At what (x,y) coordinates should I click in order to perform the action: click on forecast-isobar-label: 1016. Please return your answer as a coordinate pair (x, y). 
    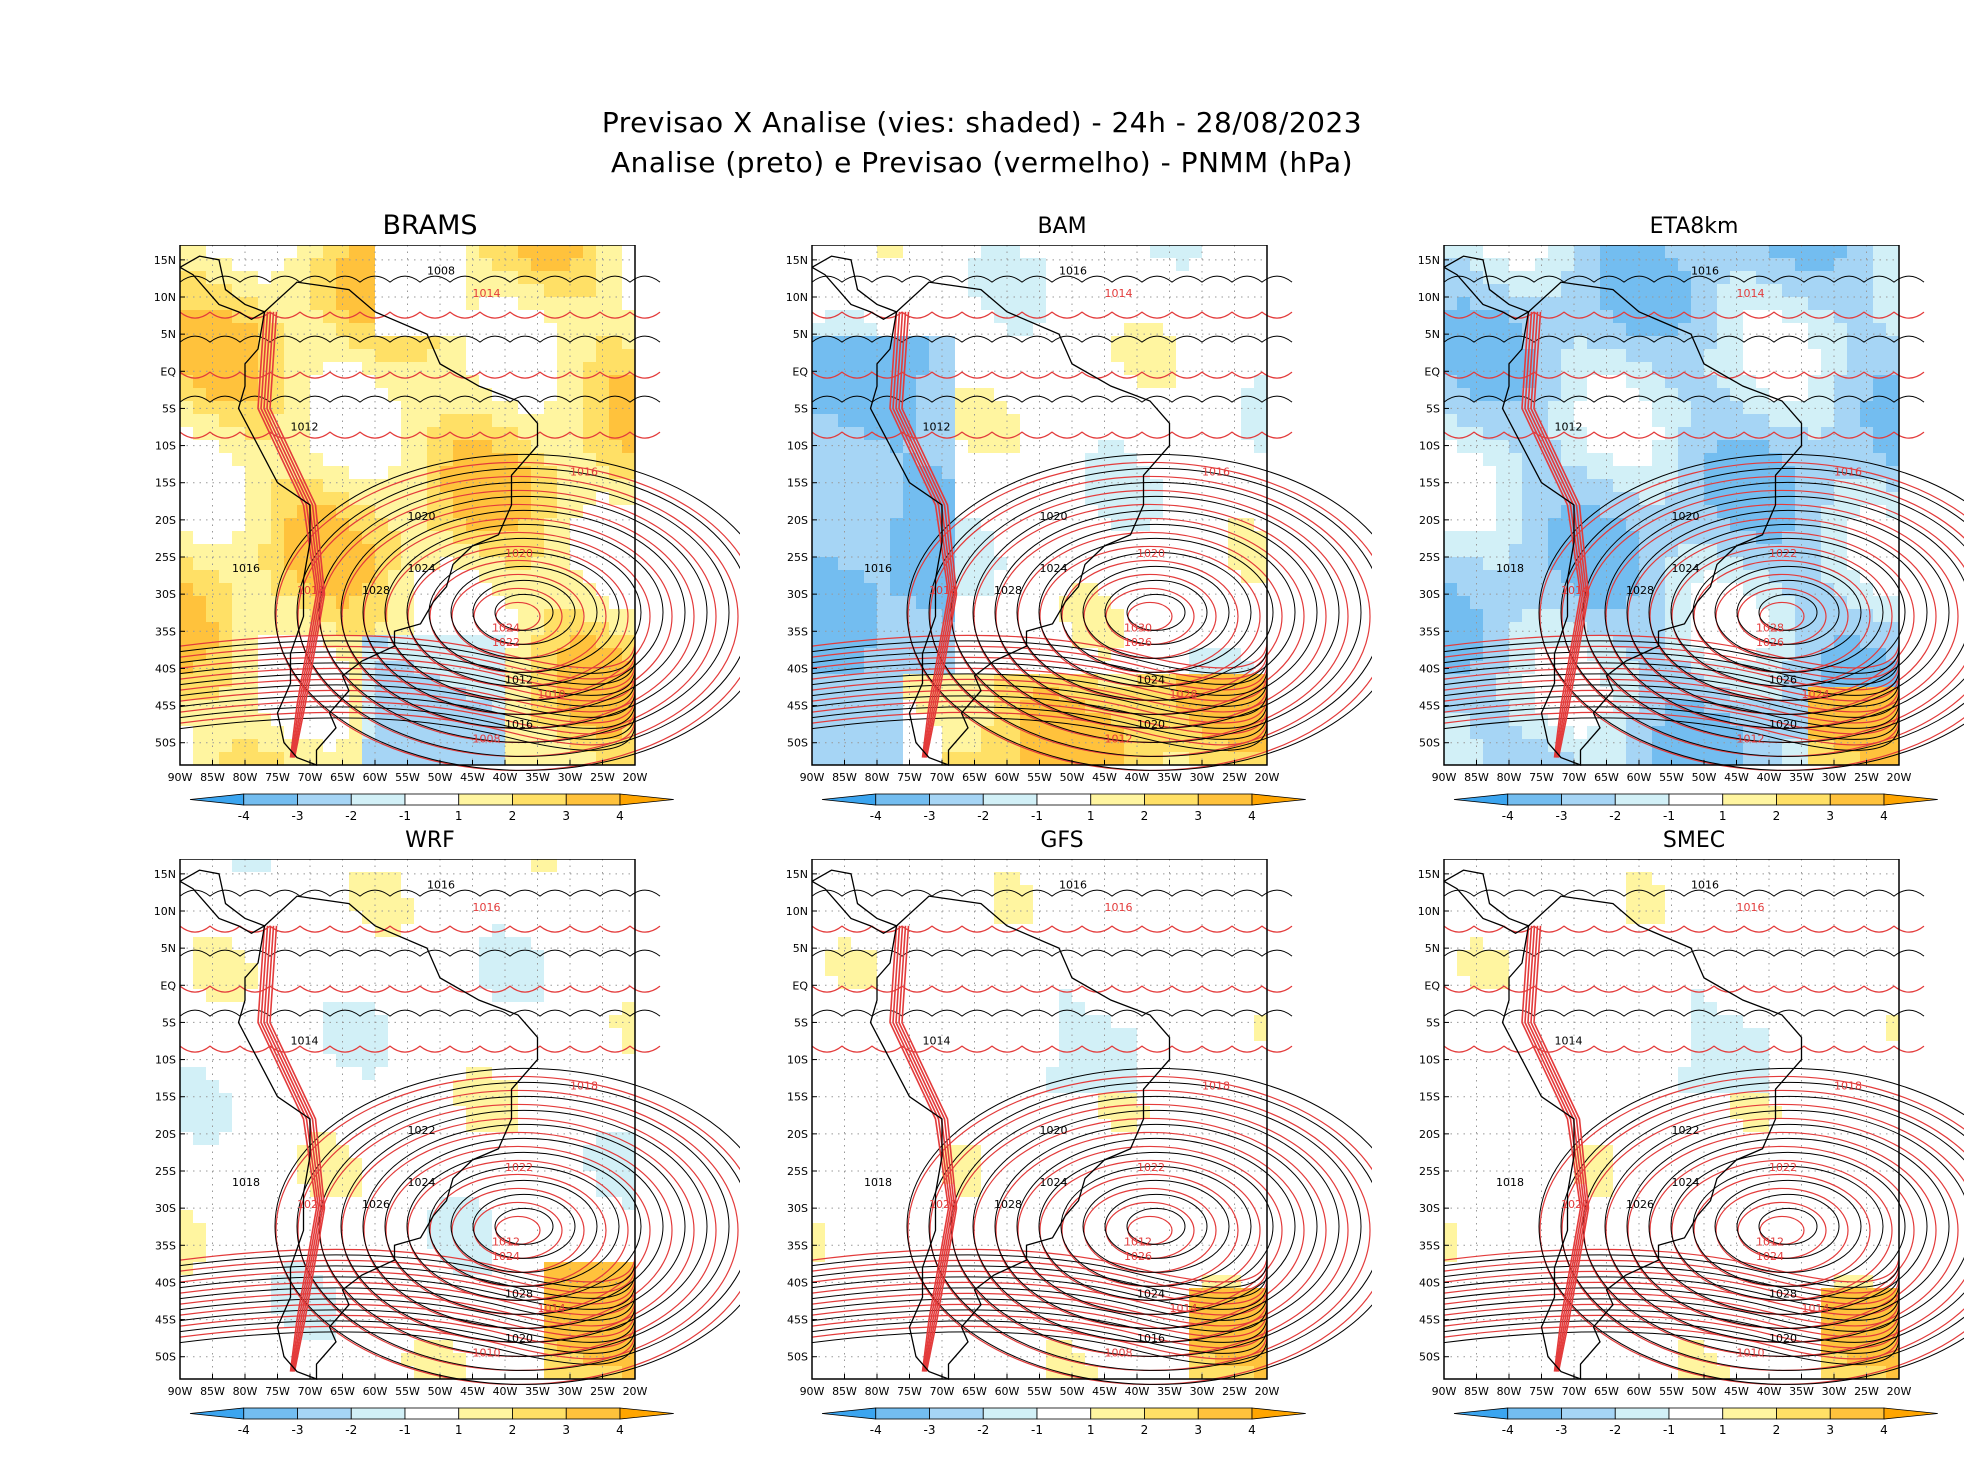
    Looking at the image, I should click on (584, 471).